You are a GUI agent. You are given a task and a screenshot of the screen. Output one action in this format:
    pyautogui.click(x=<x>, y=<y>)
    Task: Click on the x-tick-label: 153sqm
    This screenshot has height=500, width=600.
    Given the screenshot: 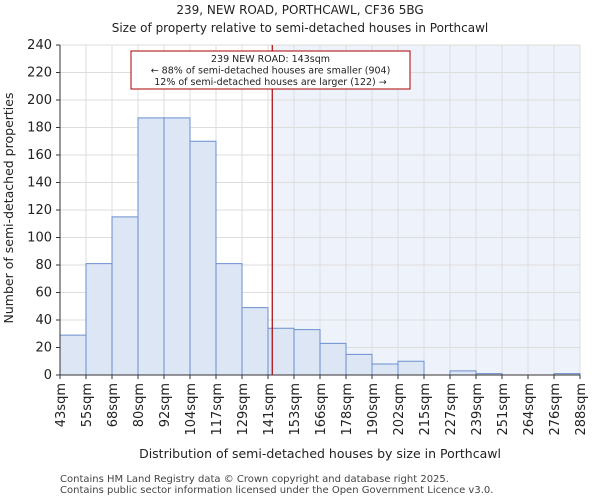 What is the action you would take?
    pyautogui.click(x=295, y=409)
    